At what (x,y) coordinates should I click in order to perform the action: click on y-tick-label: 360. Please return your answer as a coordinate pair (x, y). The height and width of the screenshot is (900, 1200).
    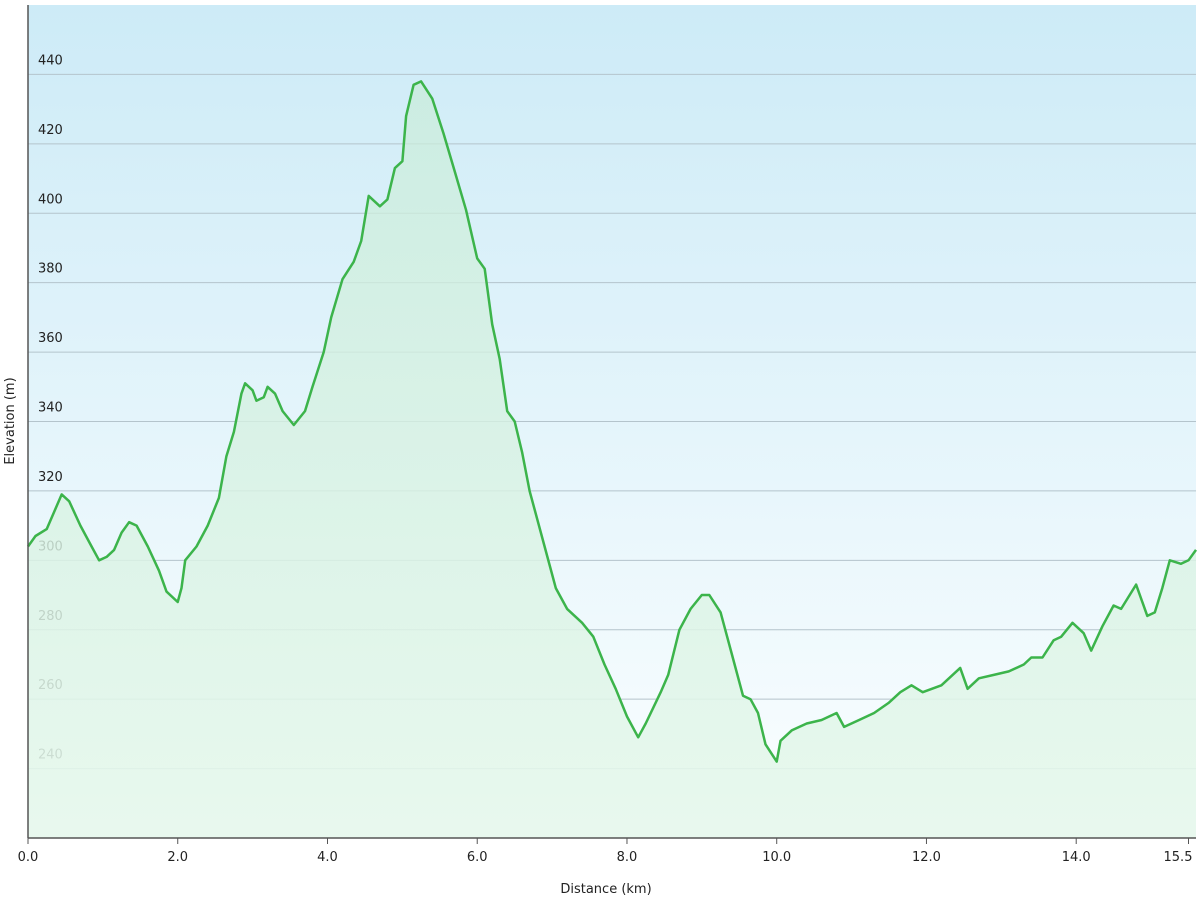
    Looking at the image, I should click on (50, 338).